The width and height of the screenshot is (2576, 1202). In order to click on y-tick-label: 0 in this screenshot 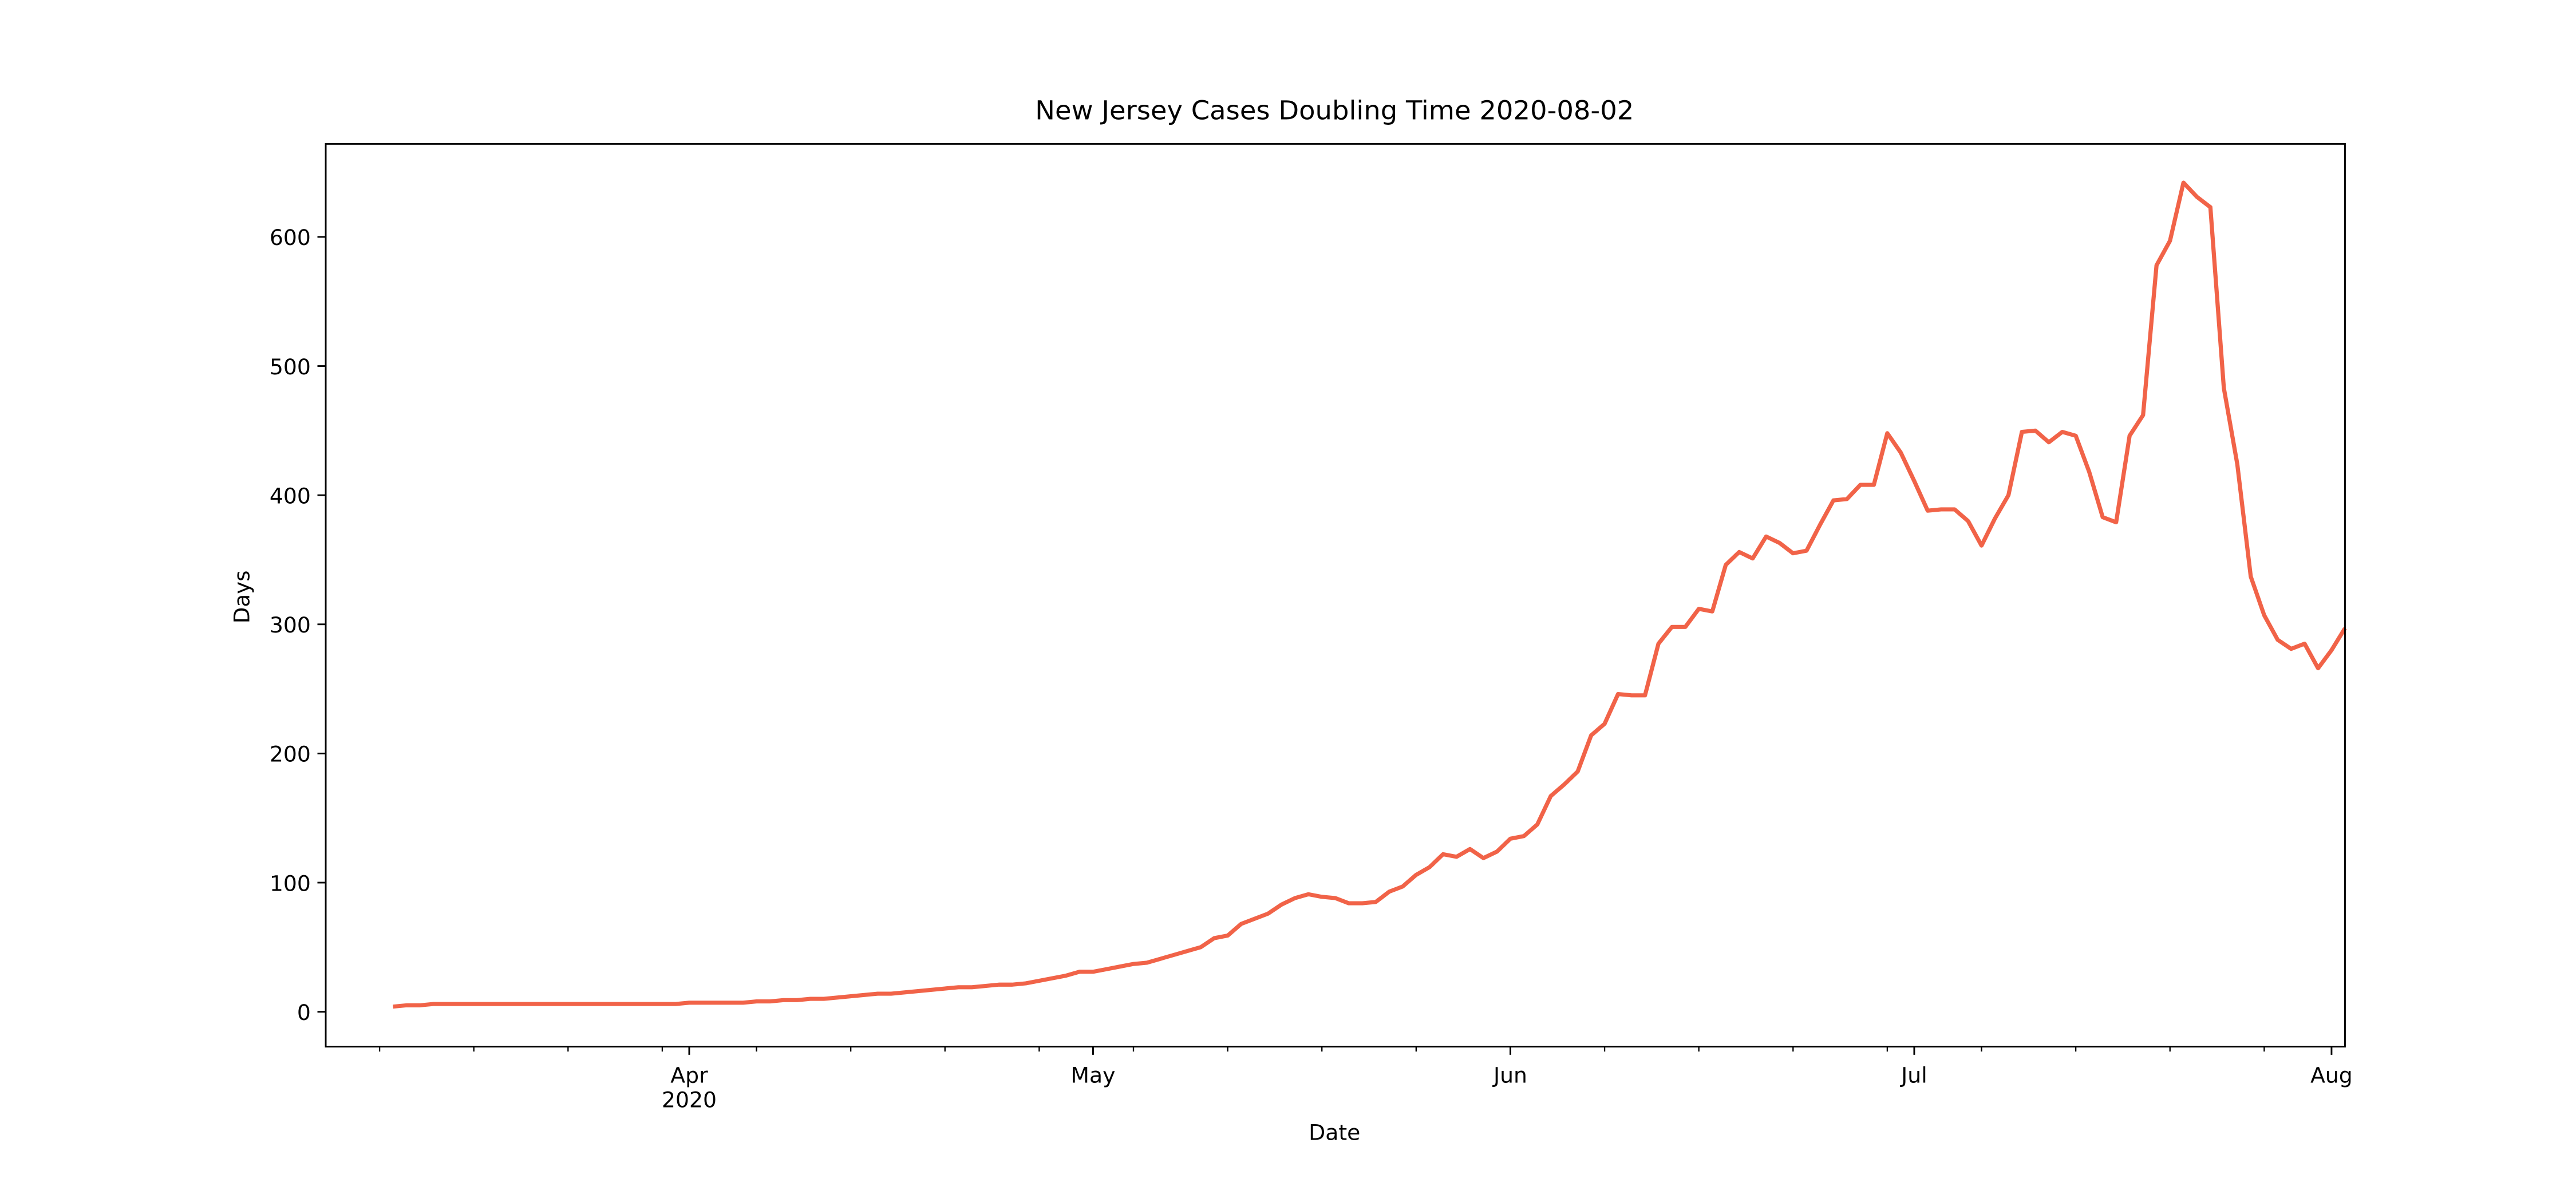, I will do `click(304, 1013)`.